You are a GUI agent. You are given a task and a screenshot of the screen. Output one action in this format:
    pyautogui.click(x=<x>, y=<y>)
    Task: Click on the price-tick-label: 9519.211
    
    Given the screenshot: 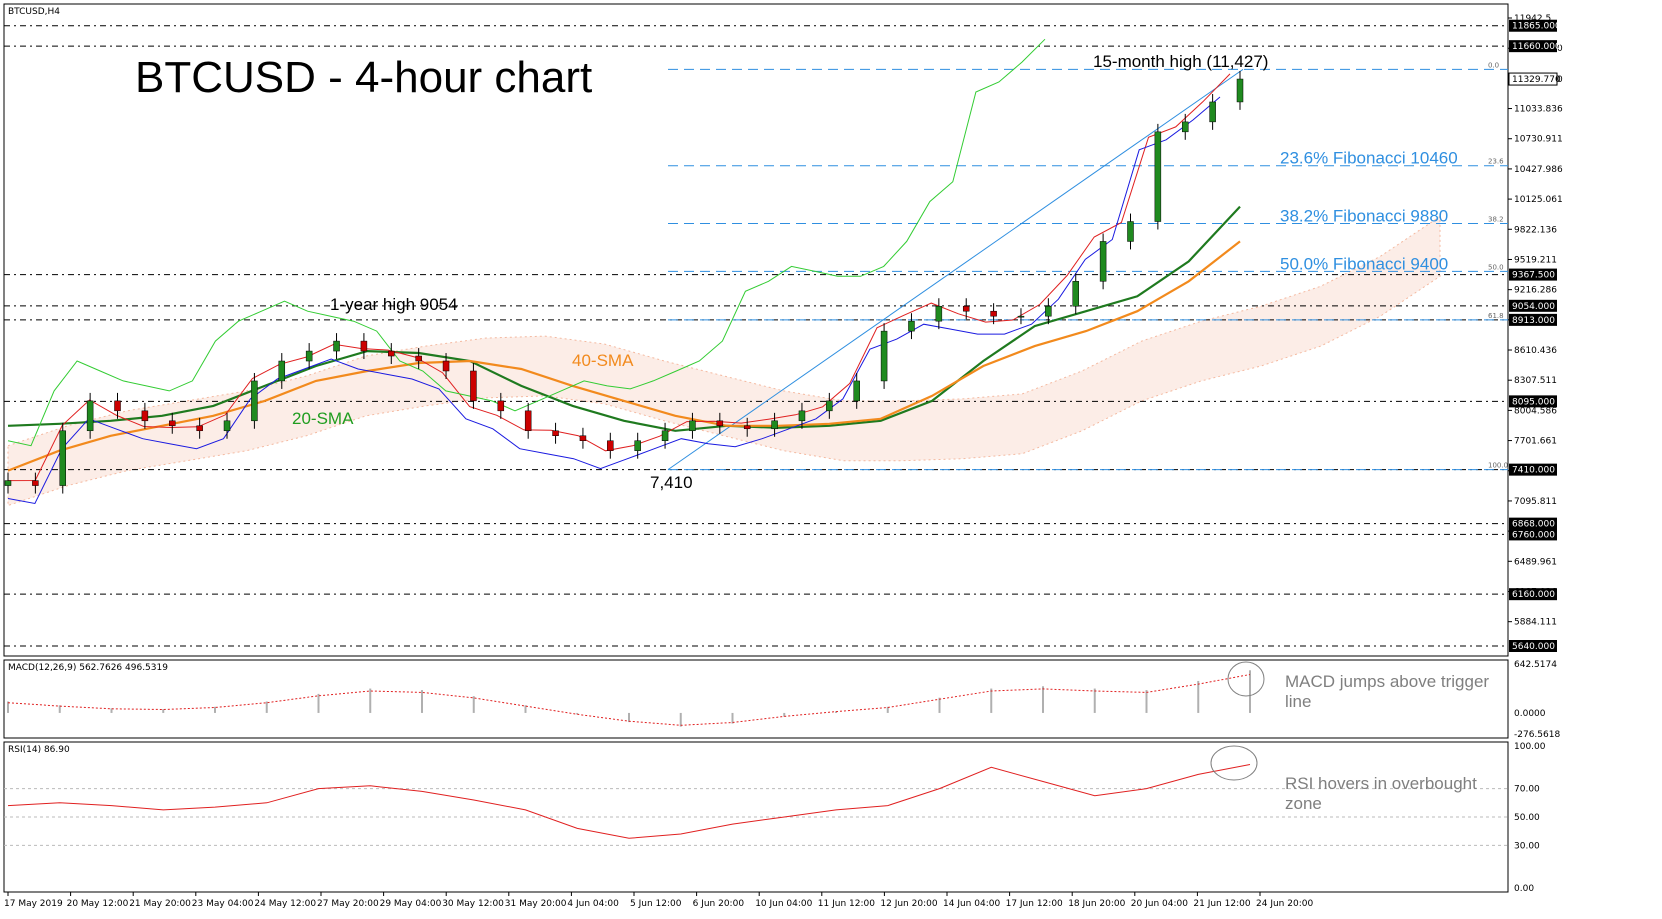 What is the action you would take?
    pyautogui.click(x=1535, y=260)
    